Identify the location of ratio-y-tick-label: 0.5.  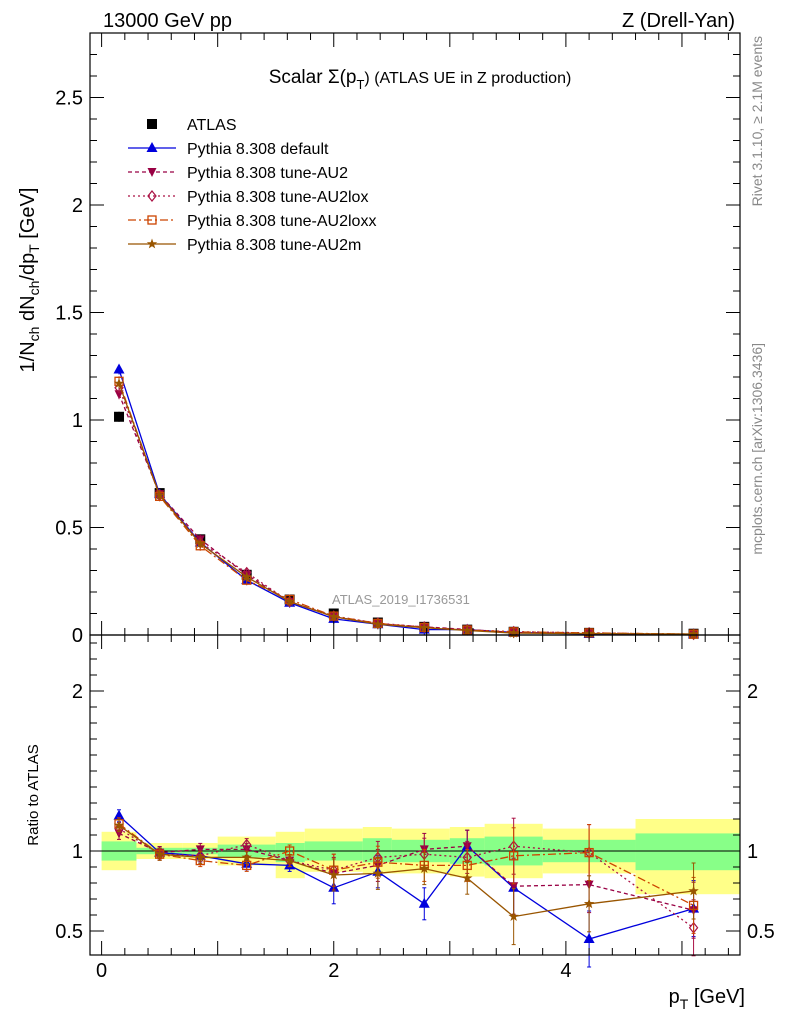
(69, 932).